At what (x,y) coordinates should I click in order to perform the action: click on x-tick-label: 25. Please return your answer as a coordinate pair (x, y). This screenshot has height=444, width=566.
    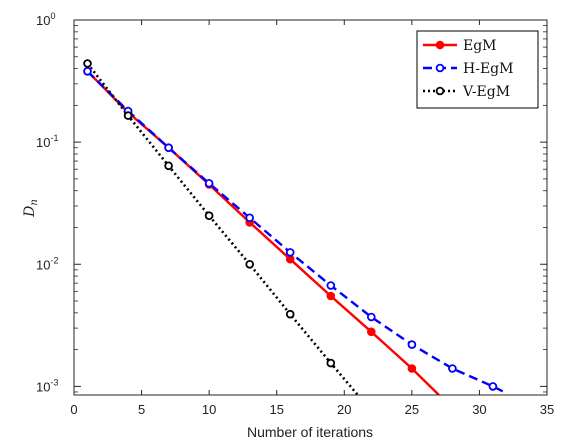
    Looking at the image, I should click on (412, 409).